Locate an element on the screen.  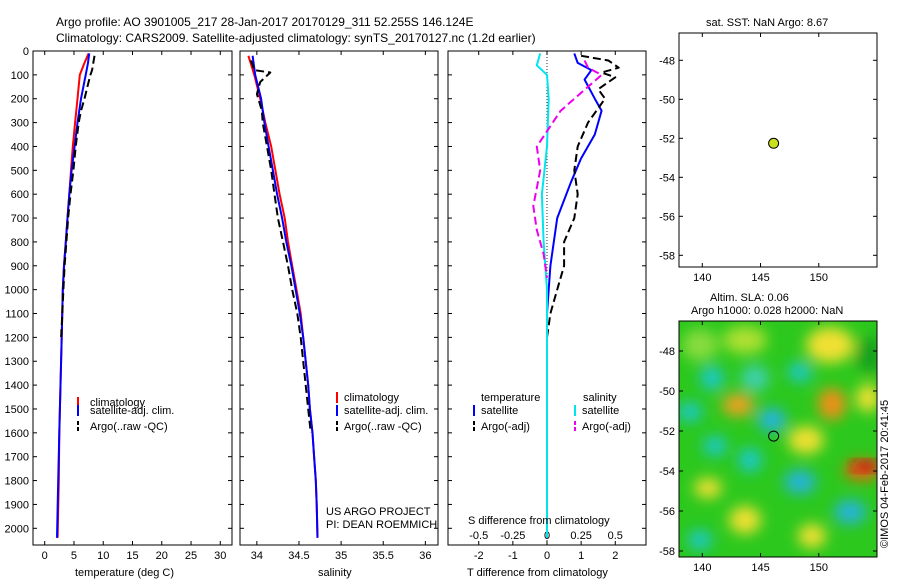
x-tick-label: 34.5 is located at coordinates (298, 556).